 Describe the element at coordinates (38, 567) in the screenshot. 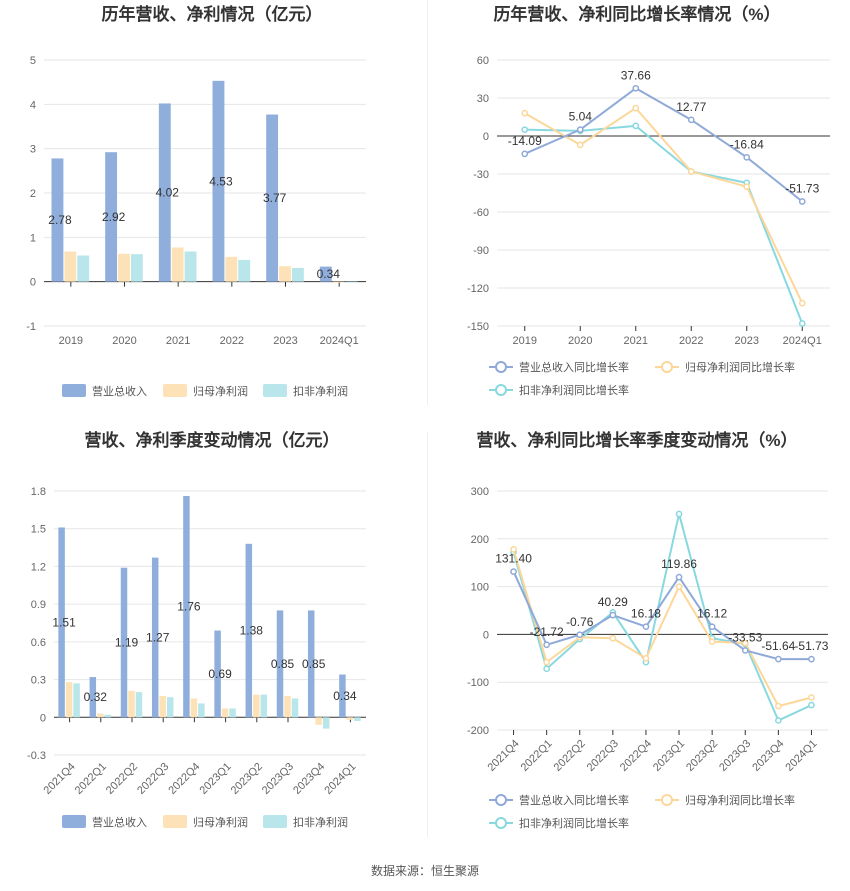

I see `y-tick-label: 1.2` at that location.